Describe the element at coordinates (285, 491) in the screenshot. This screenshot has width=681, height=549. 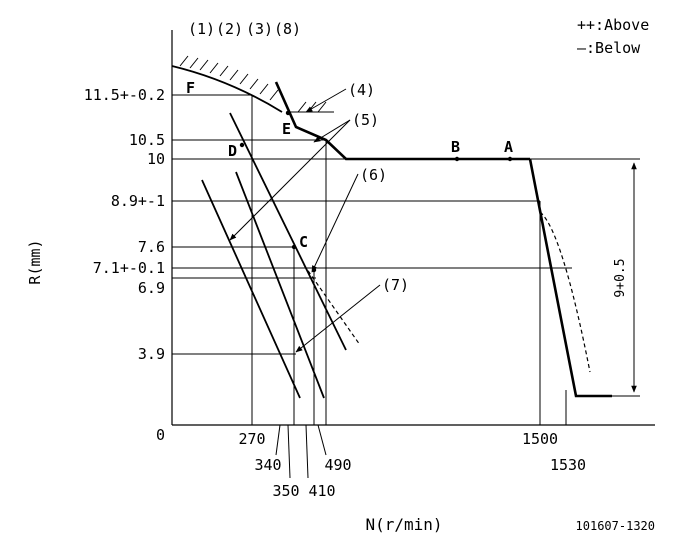
I see `x-tick-350: 350` at that location.